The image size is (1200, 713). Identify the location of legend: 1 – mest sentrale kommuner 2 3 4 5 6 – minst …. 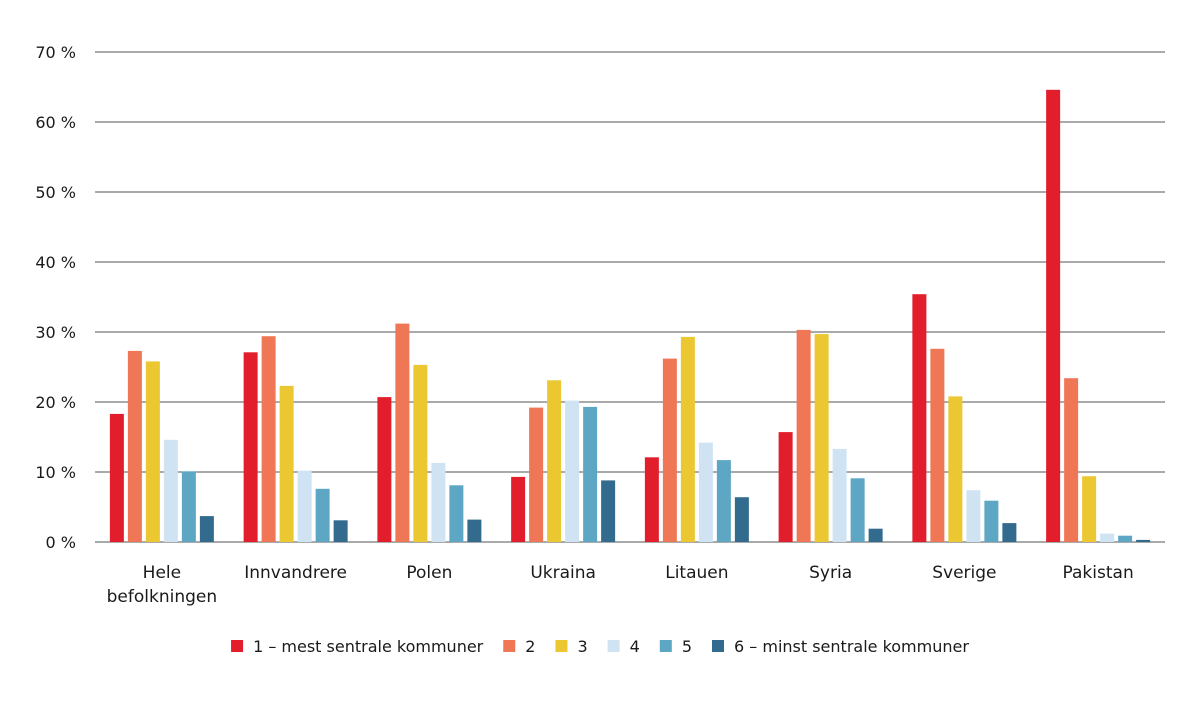
(600, 646).